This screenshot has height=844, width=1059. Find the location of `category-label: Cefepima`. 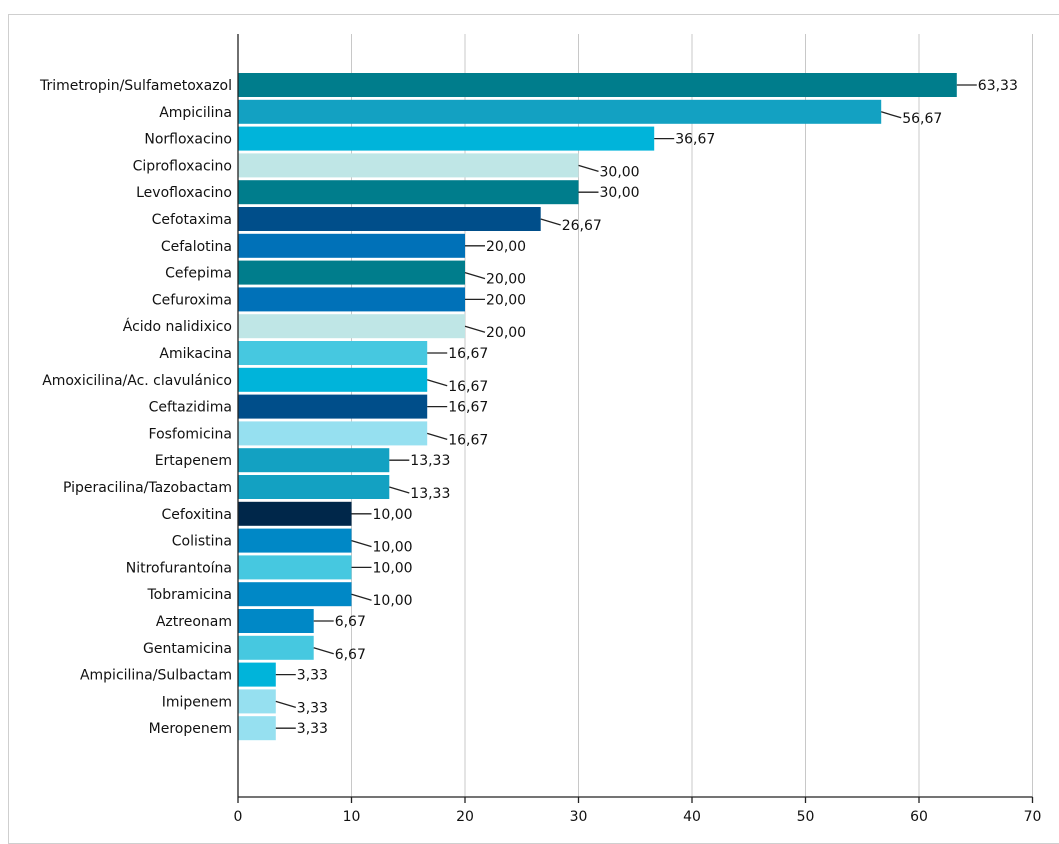

category-label: Cefepima is located at coordinates (198, 274).